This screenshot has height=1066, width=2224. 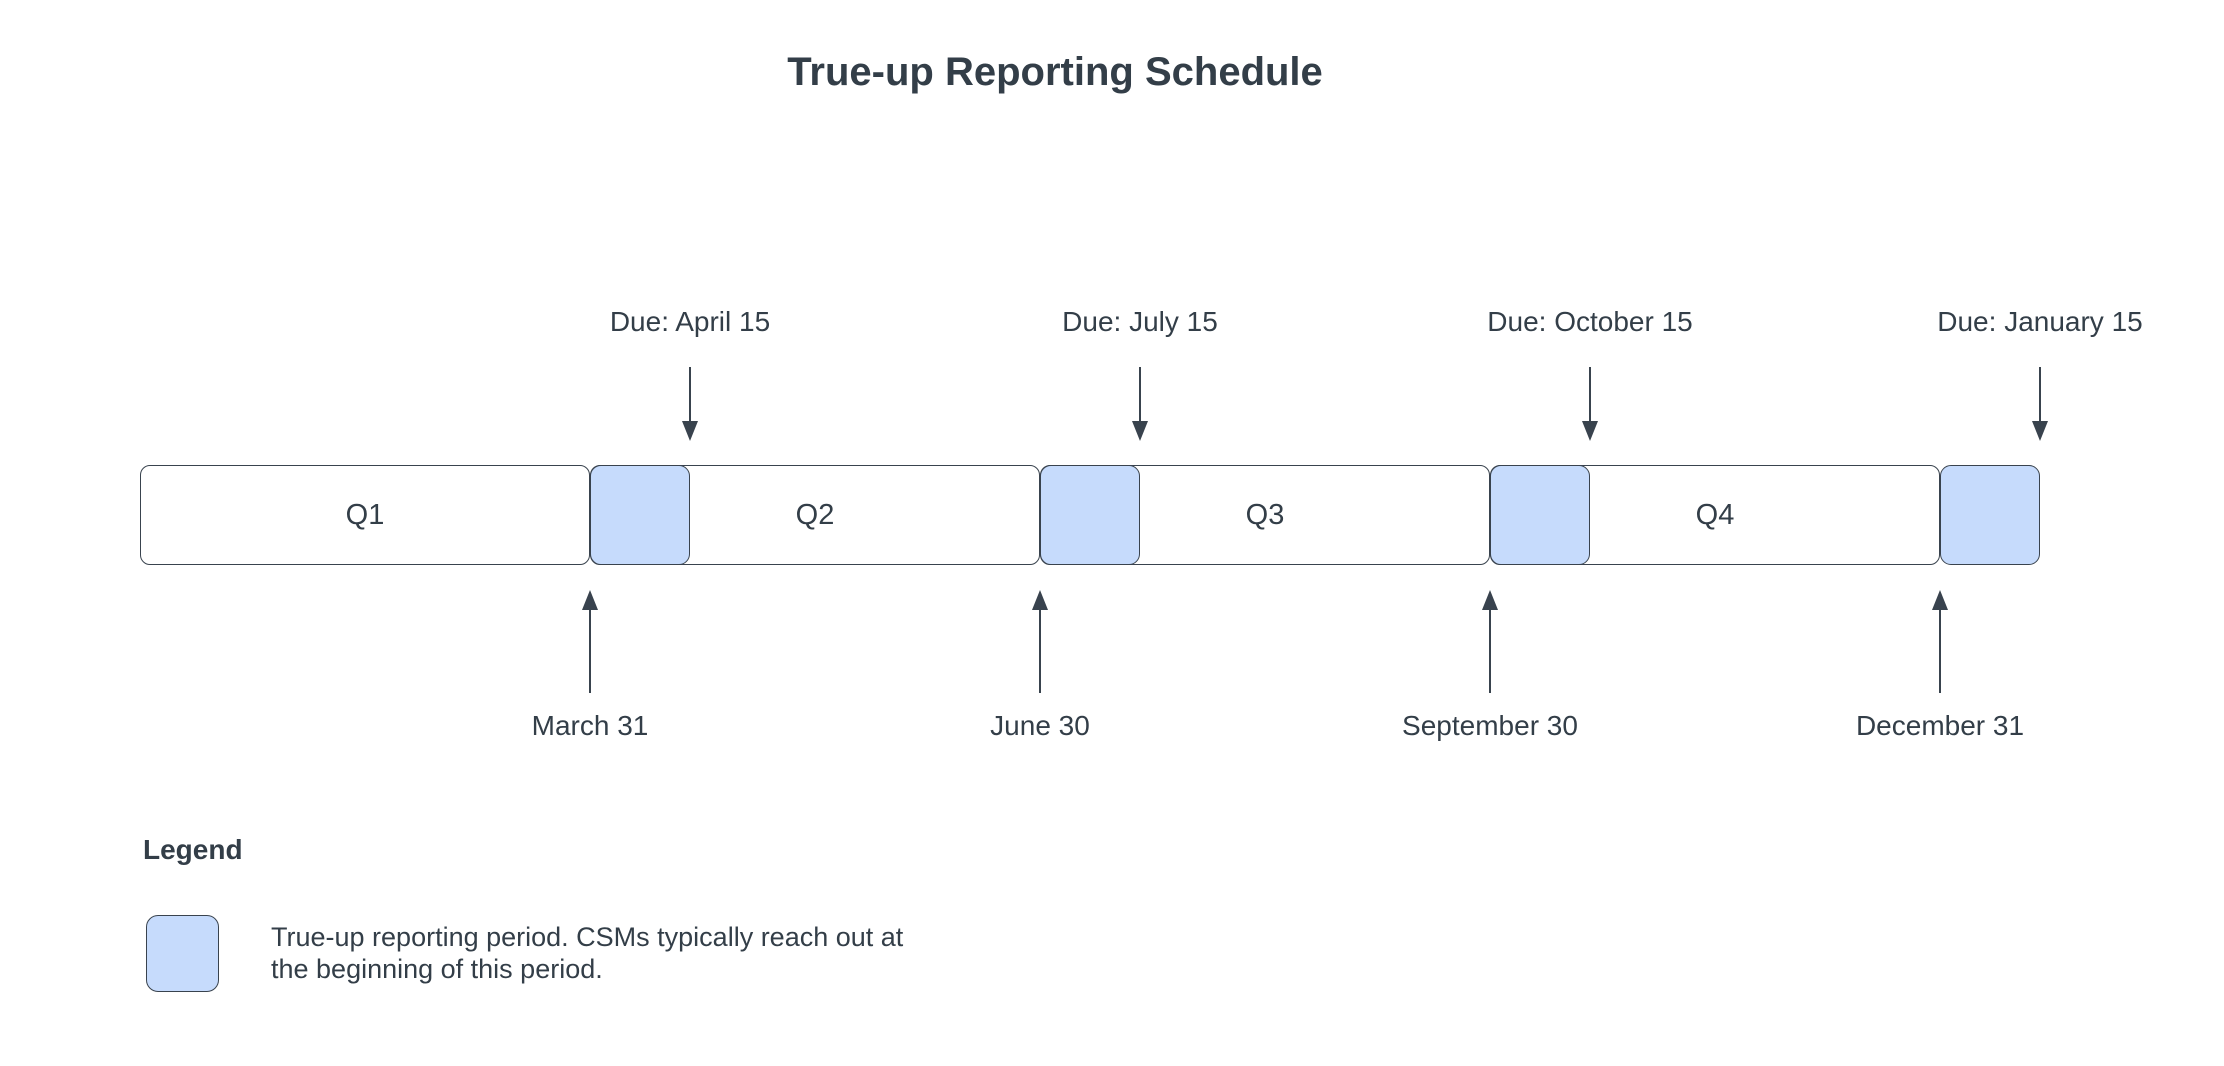 What do you see at coordinates (2040, 321) in the screenshot?
I see `due-date-label-q4: Due: January 15` at bounding box center [2040, 321].